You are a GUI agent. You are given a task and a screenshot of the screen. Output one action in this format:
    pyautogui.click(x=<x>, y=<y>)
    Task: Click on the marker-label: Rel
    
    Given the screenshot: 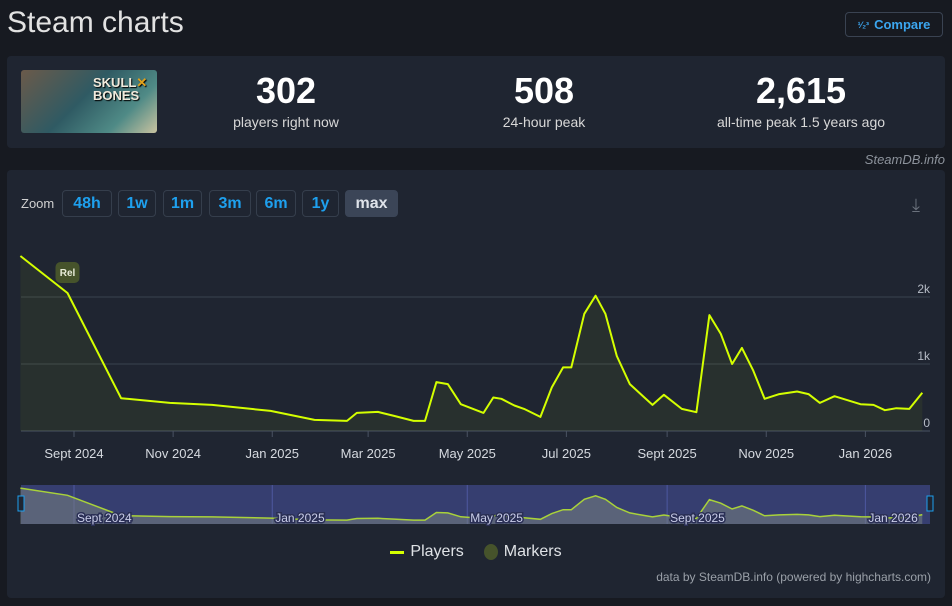 What is the action you would take?
    pyautogui.click(x=68, y=273)
    